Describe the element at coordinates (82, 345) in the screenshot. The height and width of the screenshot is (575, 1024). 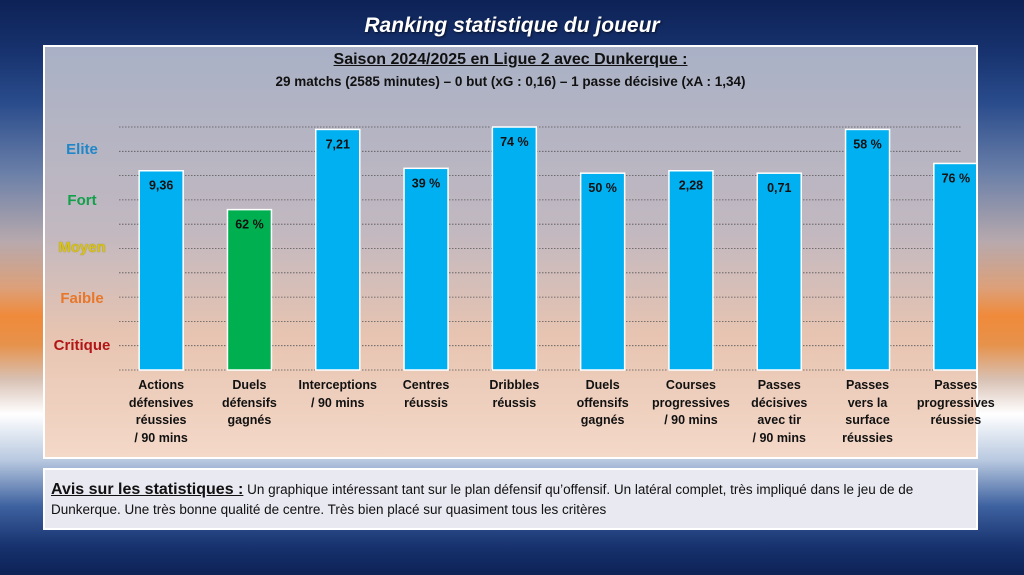
I see `level-label-critique: Critique` at that location.